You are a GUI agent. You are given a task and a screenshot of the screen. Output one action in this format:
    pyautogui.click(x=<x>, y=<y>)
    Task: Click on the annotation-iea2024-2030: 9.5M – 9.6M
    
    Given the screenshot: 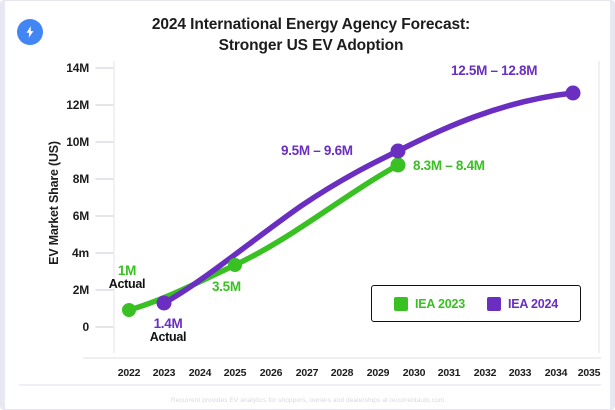 What is the action you would take?
    pyautogui.click(x=317, y=150)
    